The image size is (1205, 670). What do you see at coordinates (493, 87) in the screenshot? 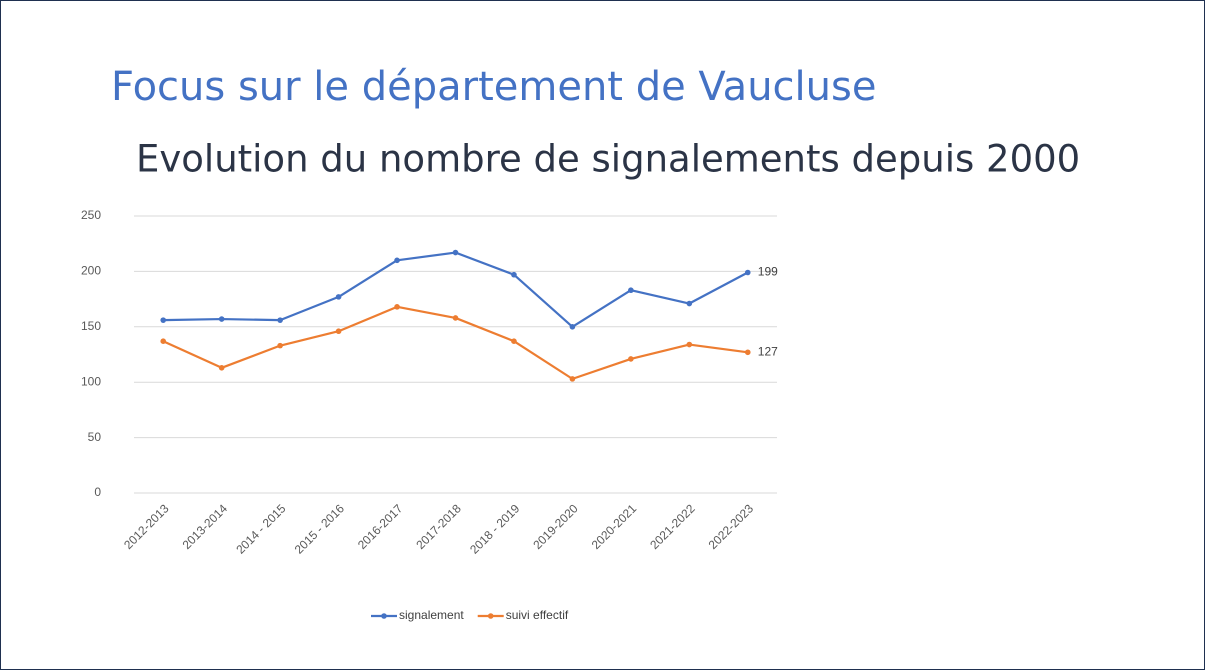
I see `chart-title: Focus sur le département de Vaucluse` at bounding box center [493, 87].